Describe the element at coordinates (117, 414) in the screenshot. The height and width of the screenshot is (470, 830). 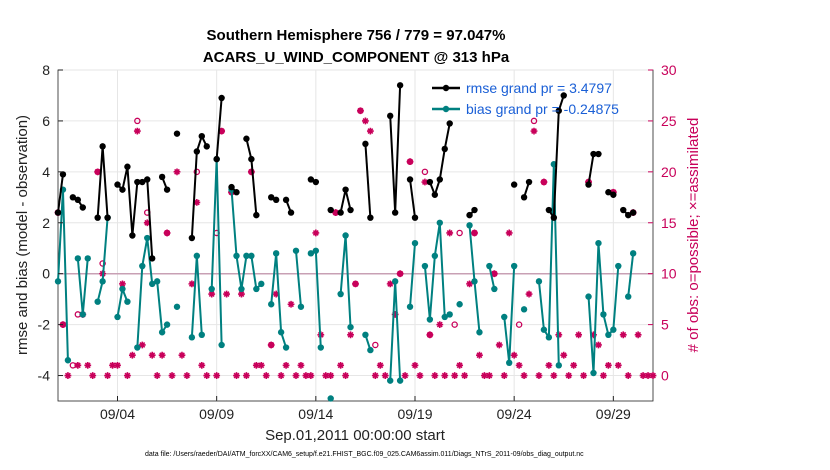
I see `x-tick-label-0: 09/04` at that location.